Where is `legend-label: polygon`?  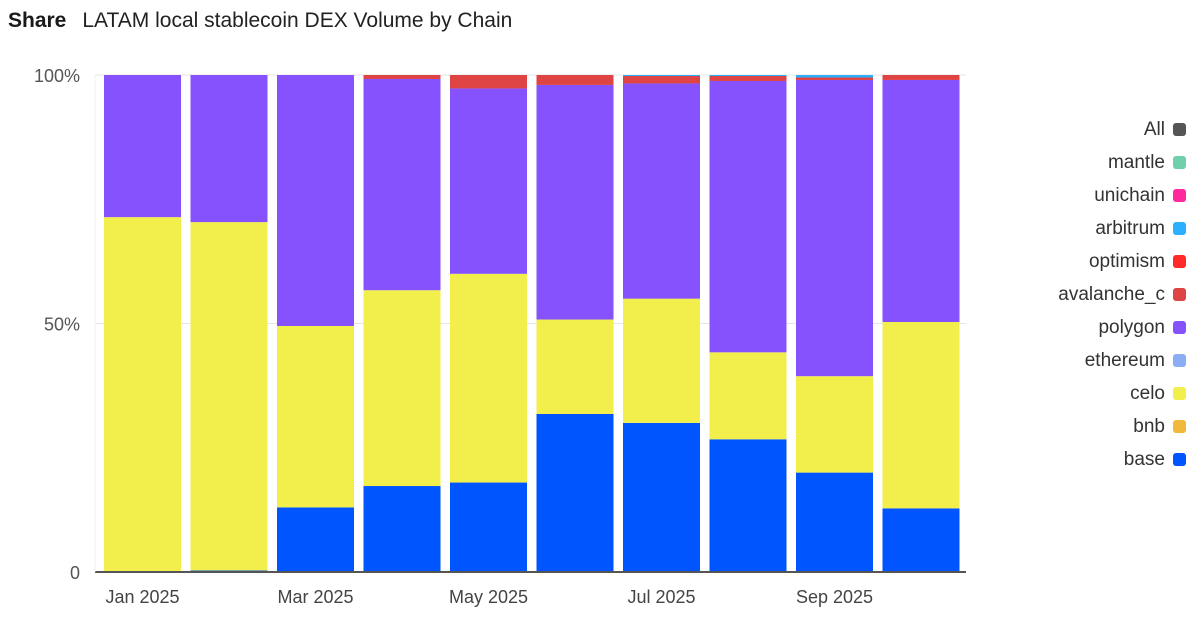
legend-label: polygon is located at coordinates (1131, 327).